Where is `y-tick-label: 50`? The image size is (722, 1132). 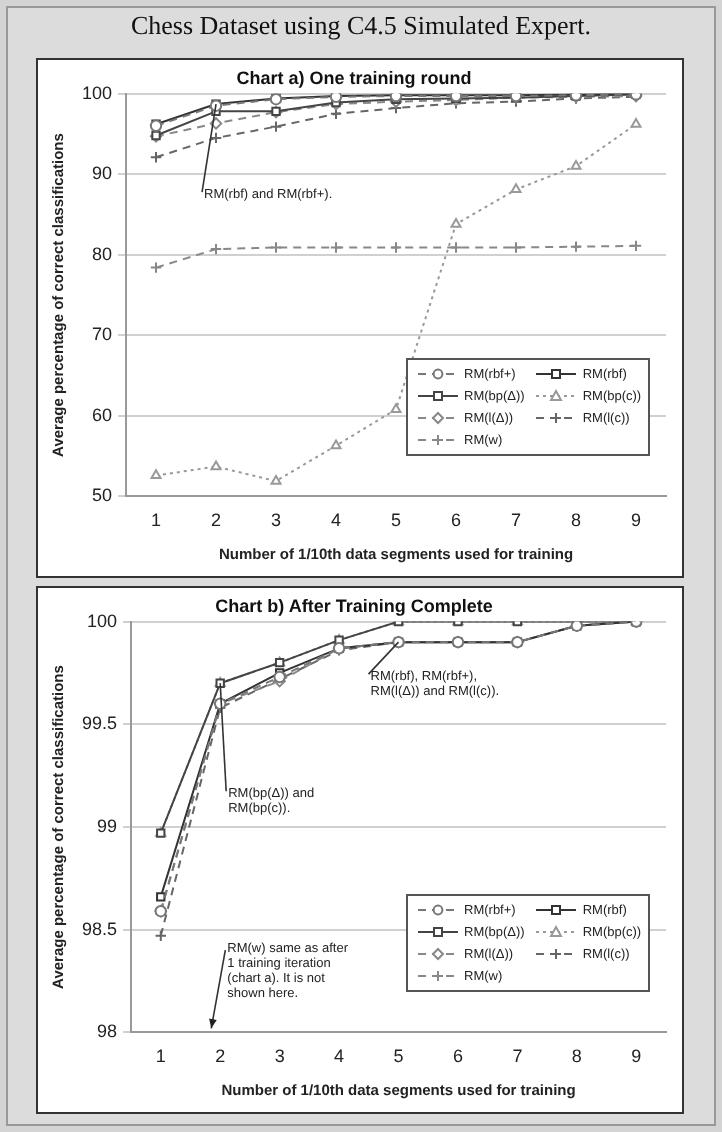 y-tick-label: 50 is located at coordinates (102, 495).